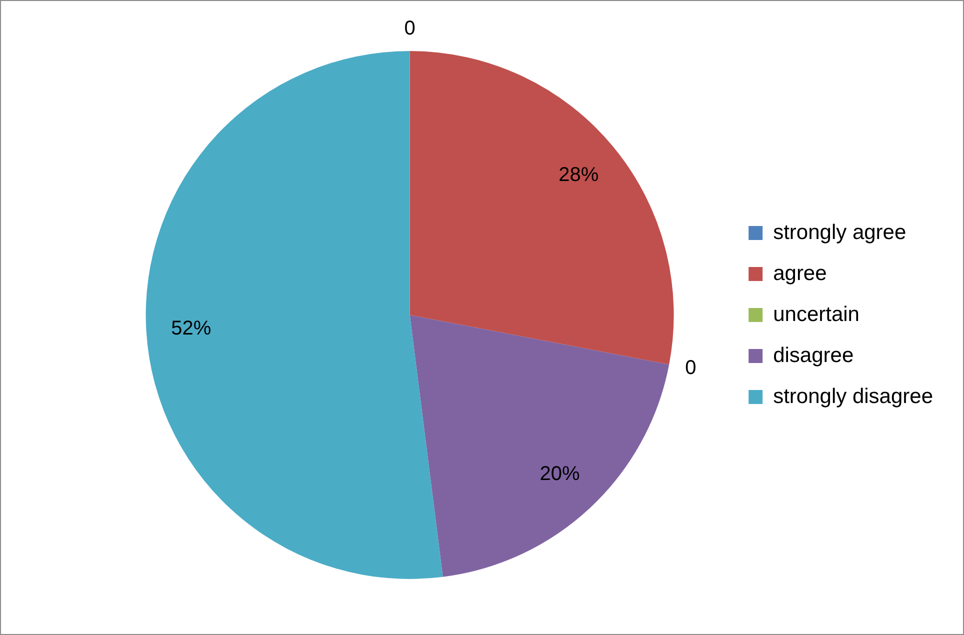  I want to click on legend-label: agree, so click(800, 273).